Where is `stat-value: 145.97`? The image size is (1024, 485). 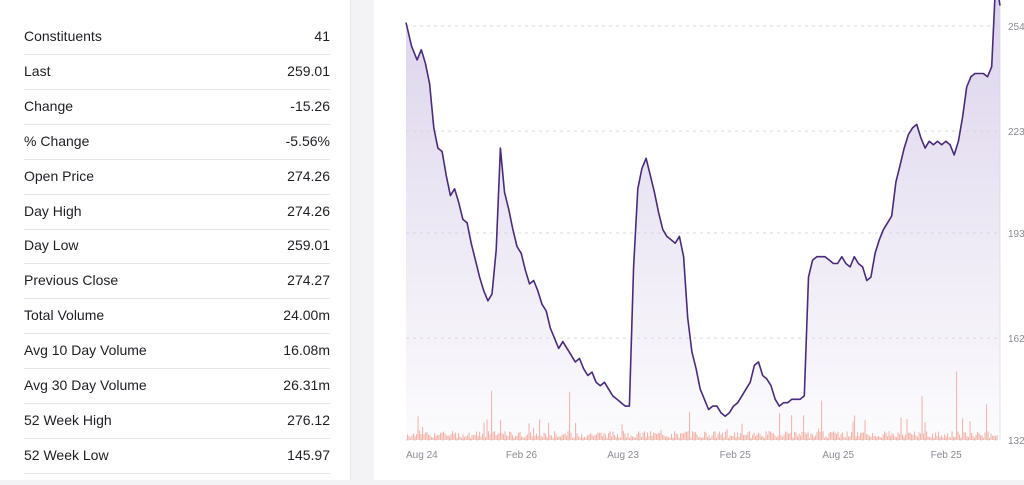 stat-value: 145.97 is located at coordinates (308, 454).